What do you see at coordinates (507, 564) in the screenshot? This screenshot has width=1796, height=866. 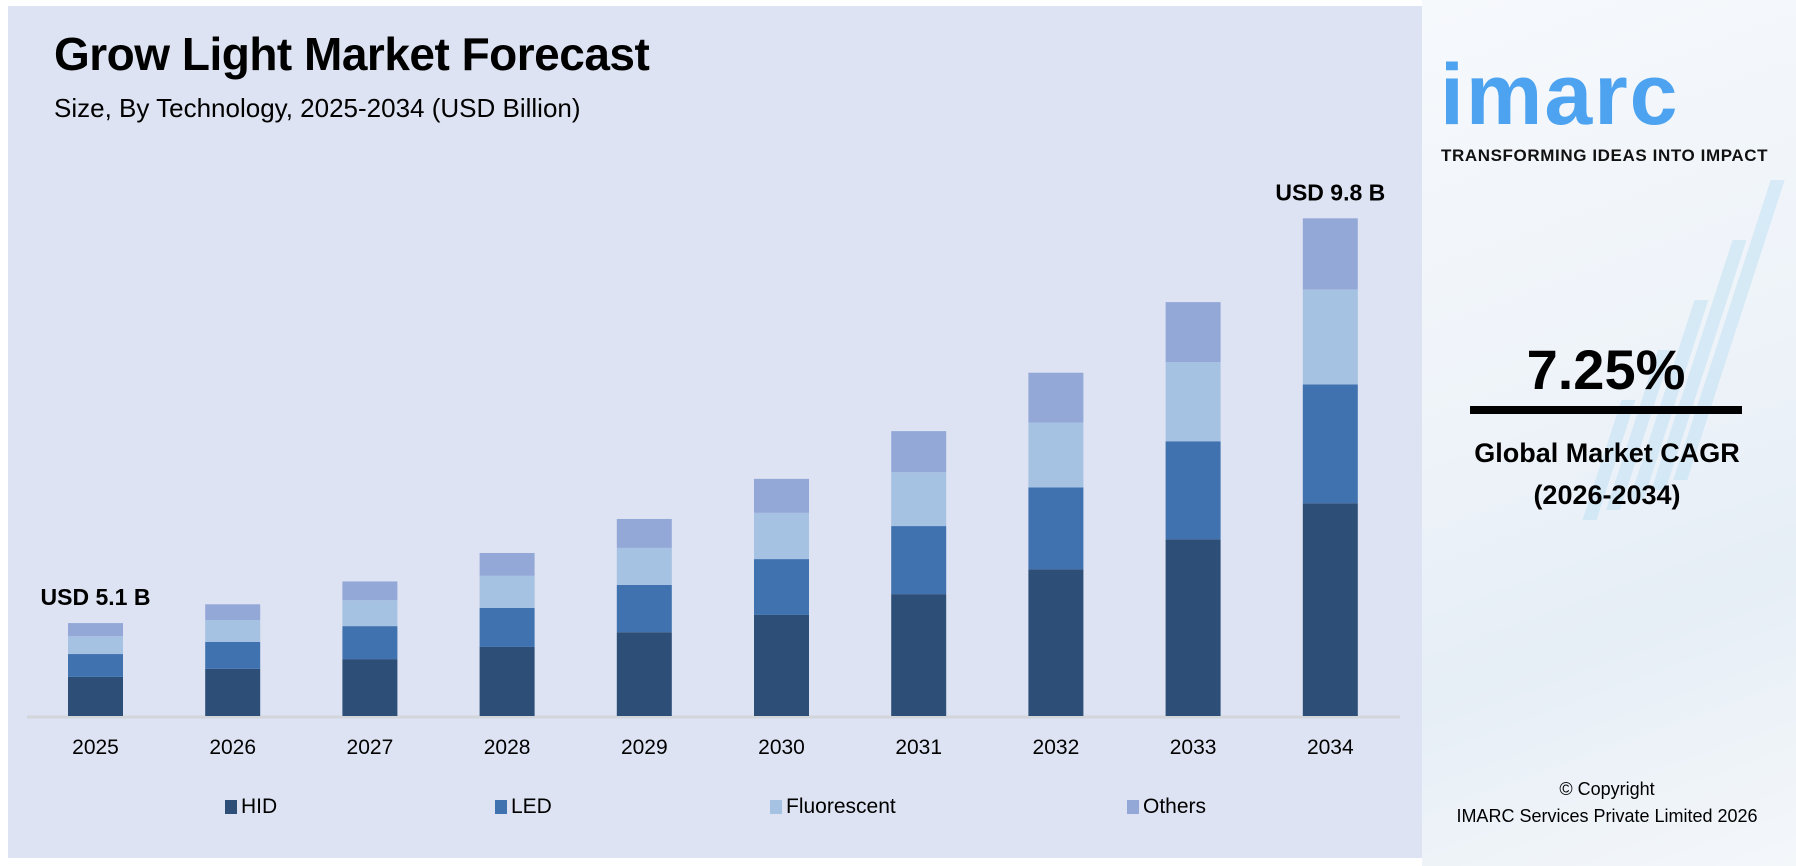 I see `bar-segment-others-2028` at bounding box center [507, 564].